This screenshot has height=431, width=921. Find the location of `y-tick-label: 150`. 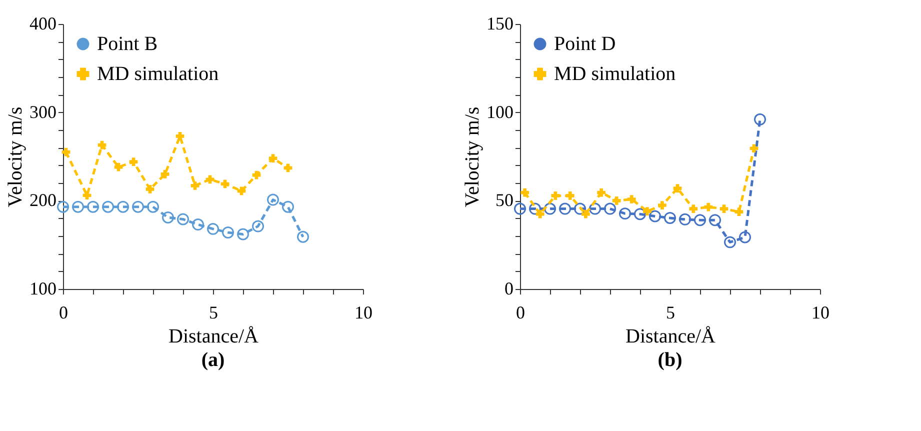

y-tick-label: 150 is located at coordinates (500, 24).